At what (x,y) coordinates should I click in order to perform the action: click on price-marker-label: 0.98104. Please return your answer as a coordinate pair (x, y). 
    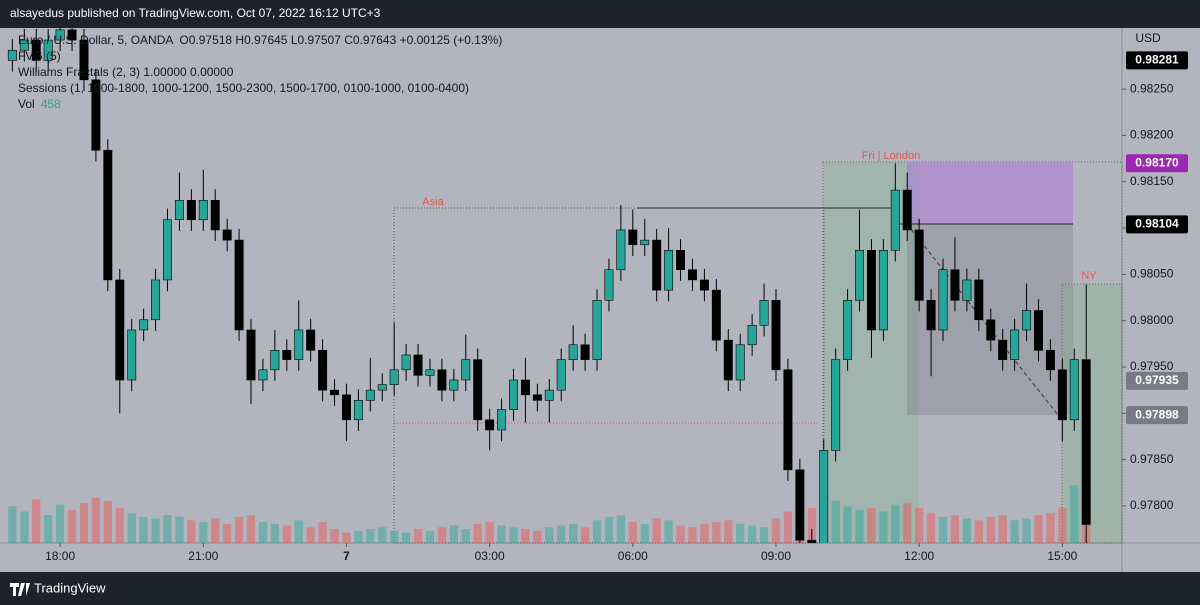
    Looking at the image, I should click on (1157, 224).